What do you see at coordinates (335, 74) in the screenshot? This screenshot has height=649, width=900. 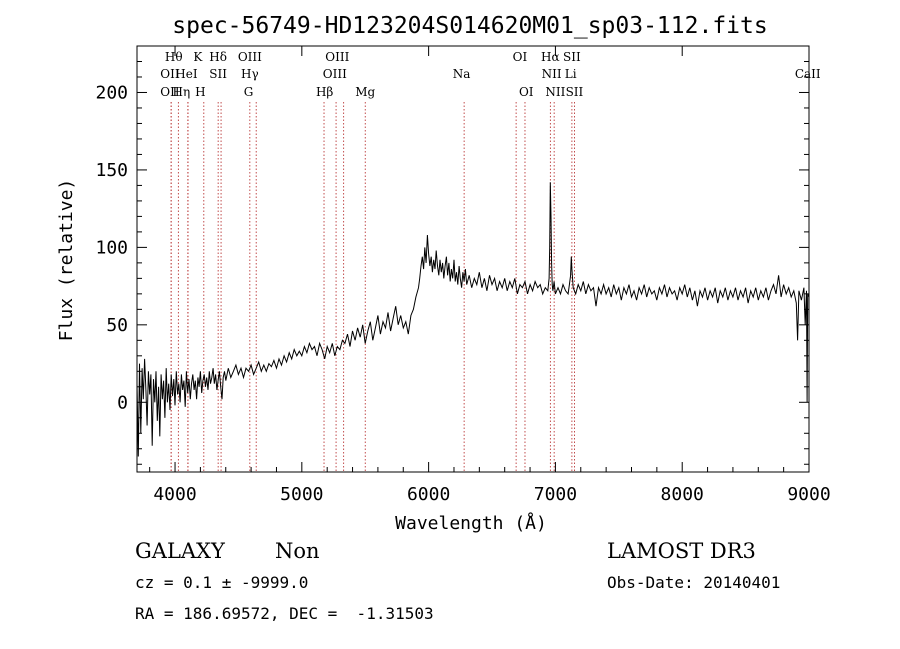 I see `spectral-line-label-12: OIII` at bounding box center [335, 74].